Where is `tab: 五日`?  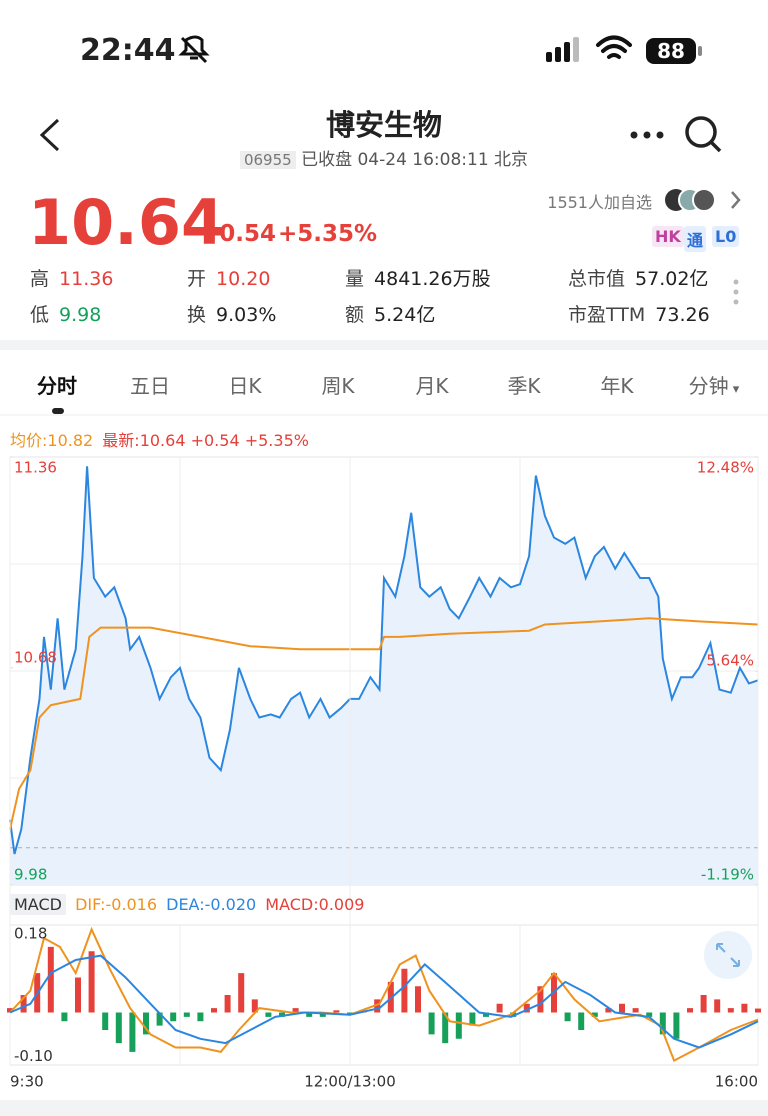 tab: 五日 is located at coordinates (150, 386).